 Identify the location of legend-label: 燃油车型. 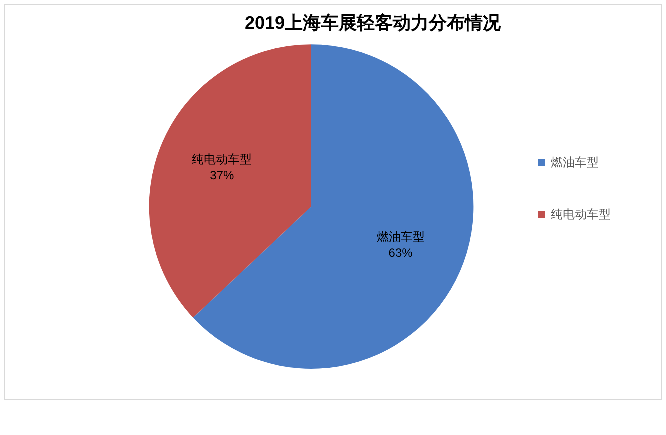
(575, 162).